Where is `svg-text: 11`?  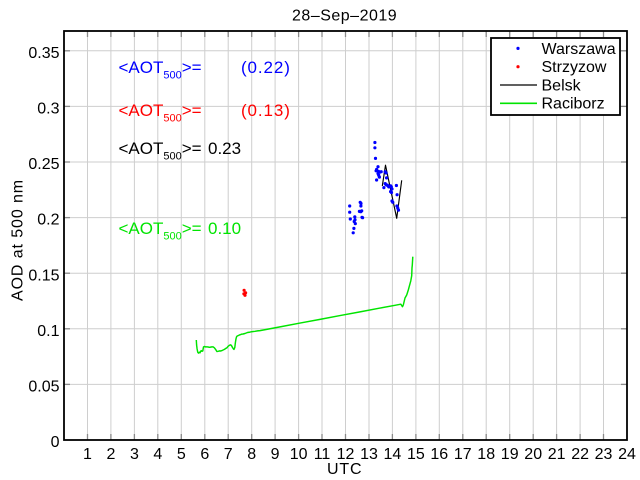
svg-text: 11 is located at coordinates (322, 454).